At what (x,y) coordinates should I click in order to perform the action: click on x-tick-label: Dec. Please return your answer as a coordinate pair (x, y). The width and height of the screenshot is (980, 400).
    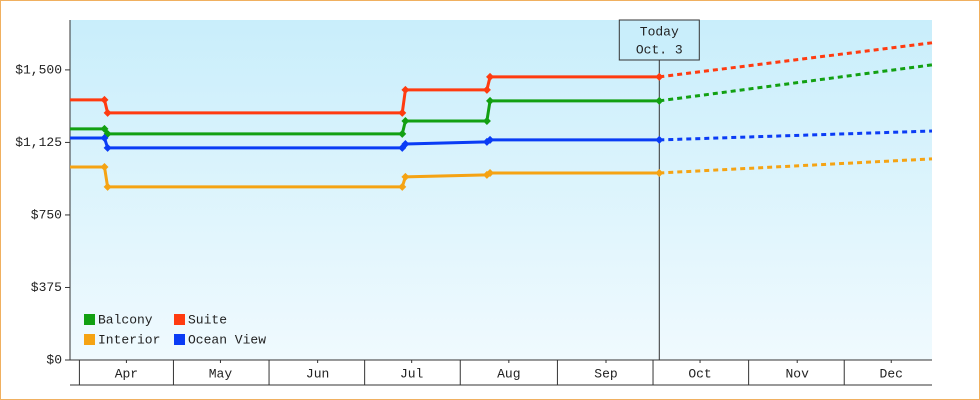
    Looking at the image, I should click on (891, 373).